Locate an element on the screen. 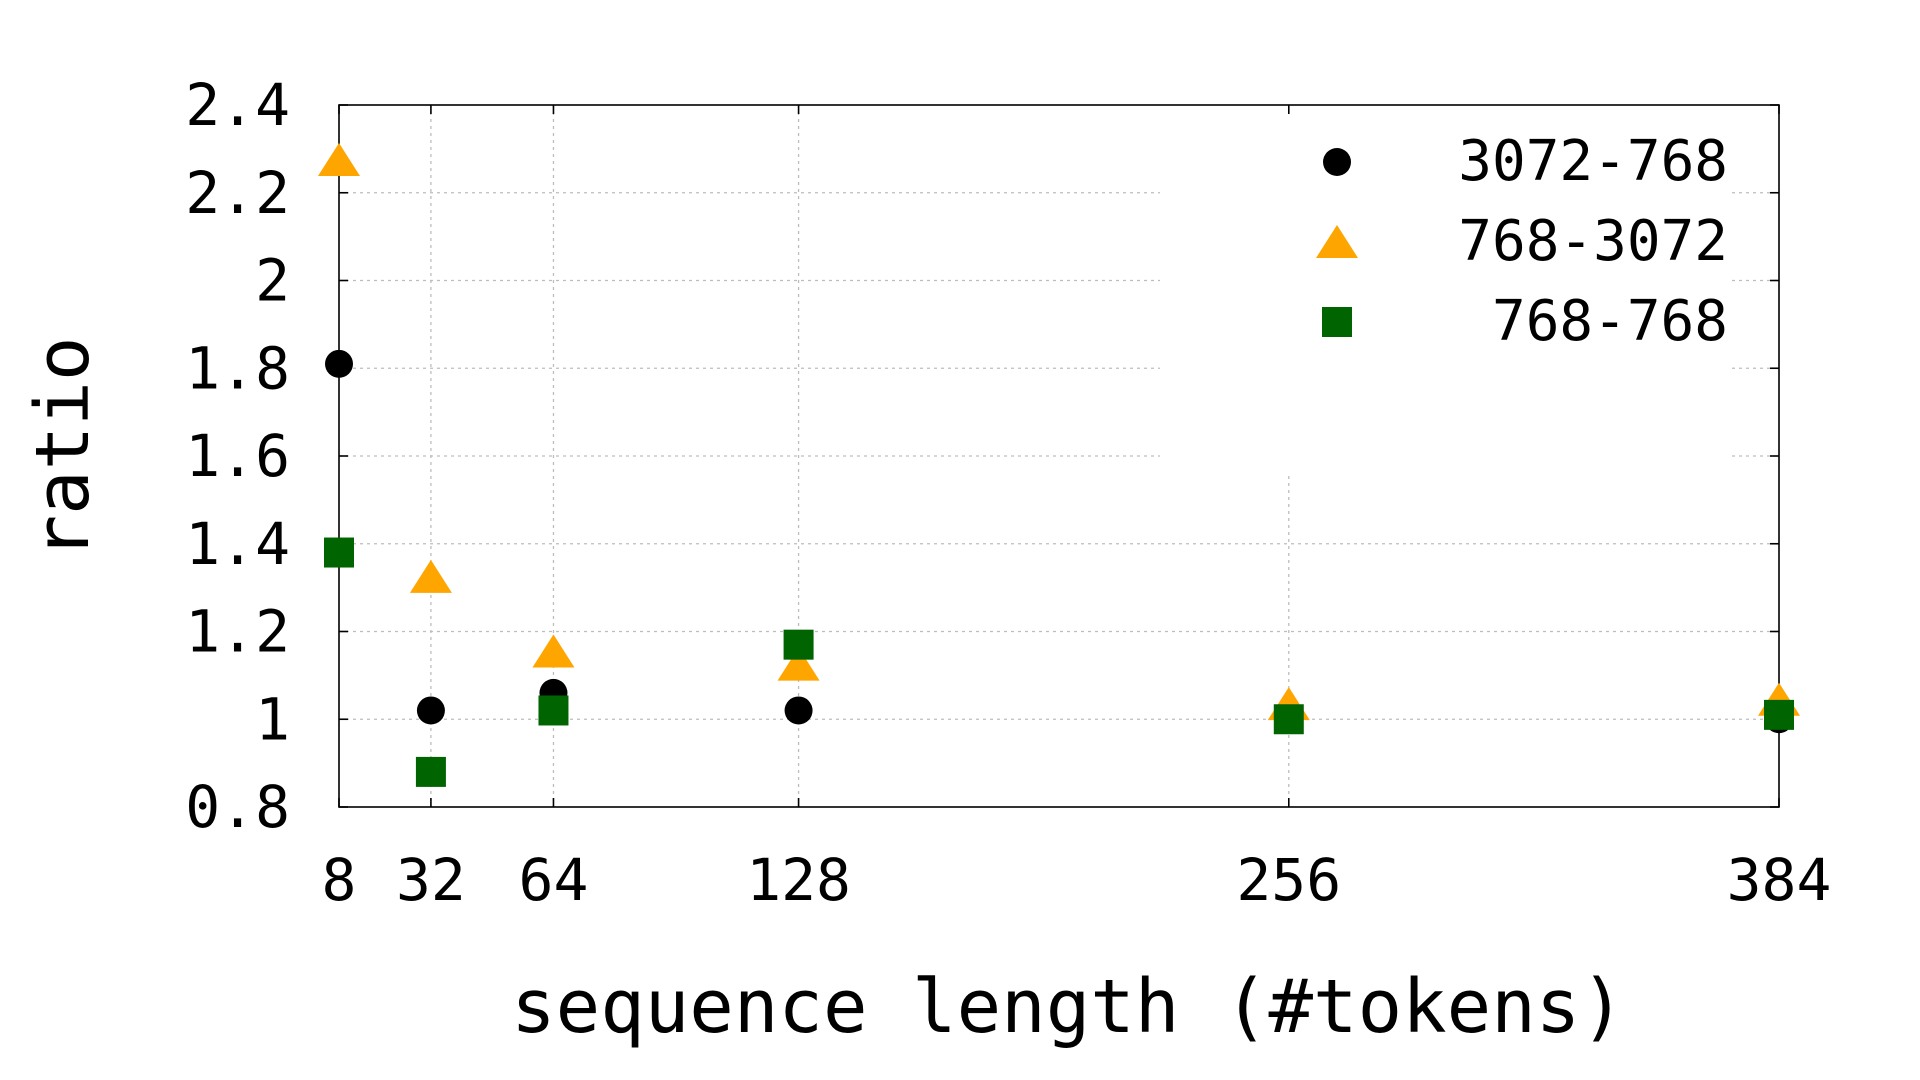  legend-item: 768-3072 is located at coordinates (1522, 241).